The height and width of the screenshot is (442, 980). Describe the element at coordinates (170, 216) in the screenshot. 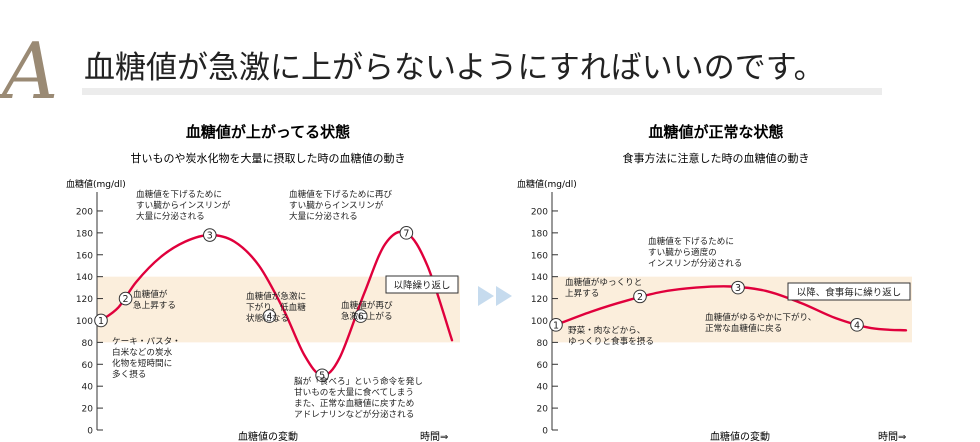

I see `left-annotation-a3: 大量に分泌される` at that location.